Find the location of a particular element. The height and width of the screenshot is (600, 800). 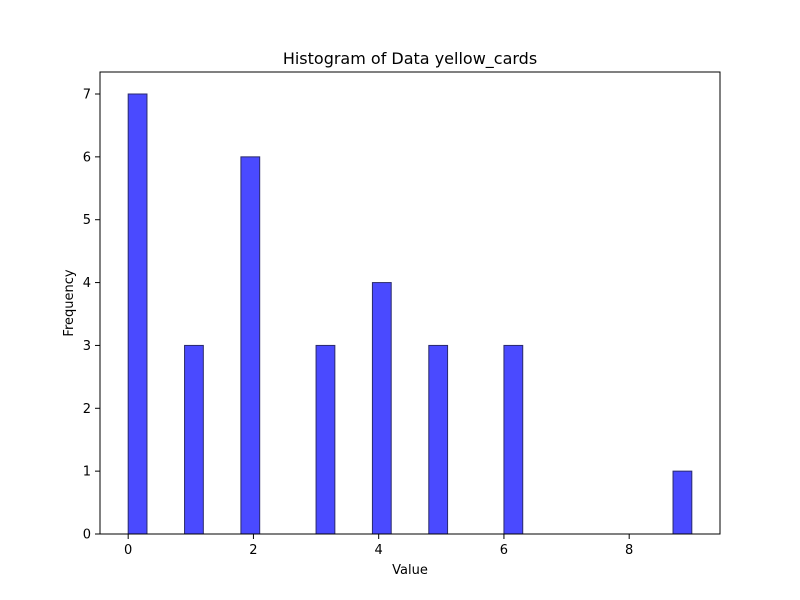

x-axis-label: Value is located at coordinates (410, 570).